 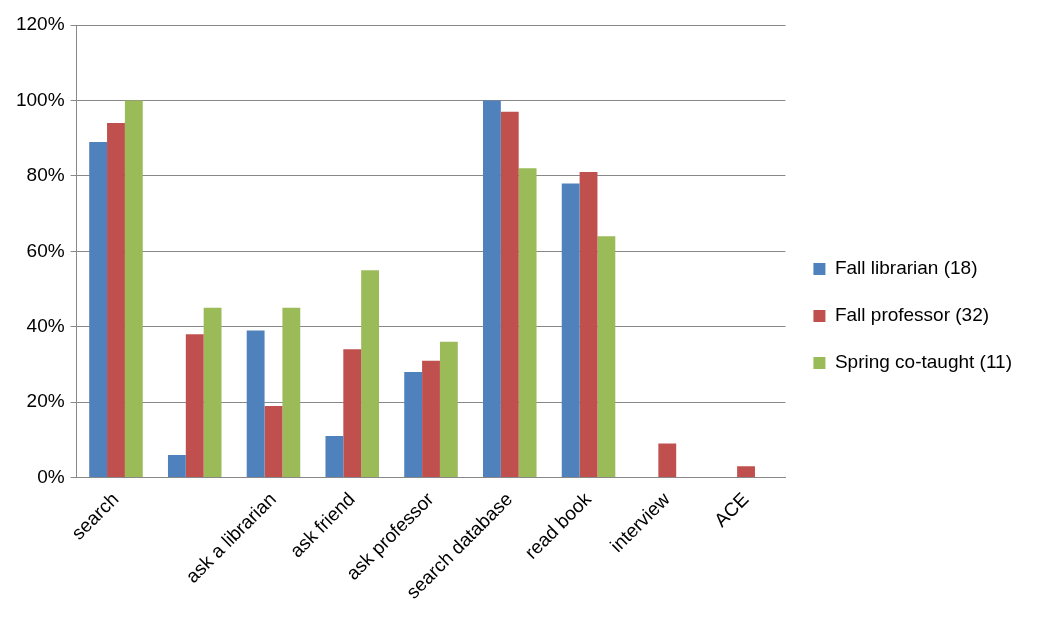 I want to click on y-tick-label: 40%, so click(x=45, y=325).